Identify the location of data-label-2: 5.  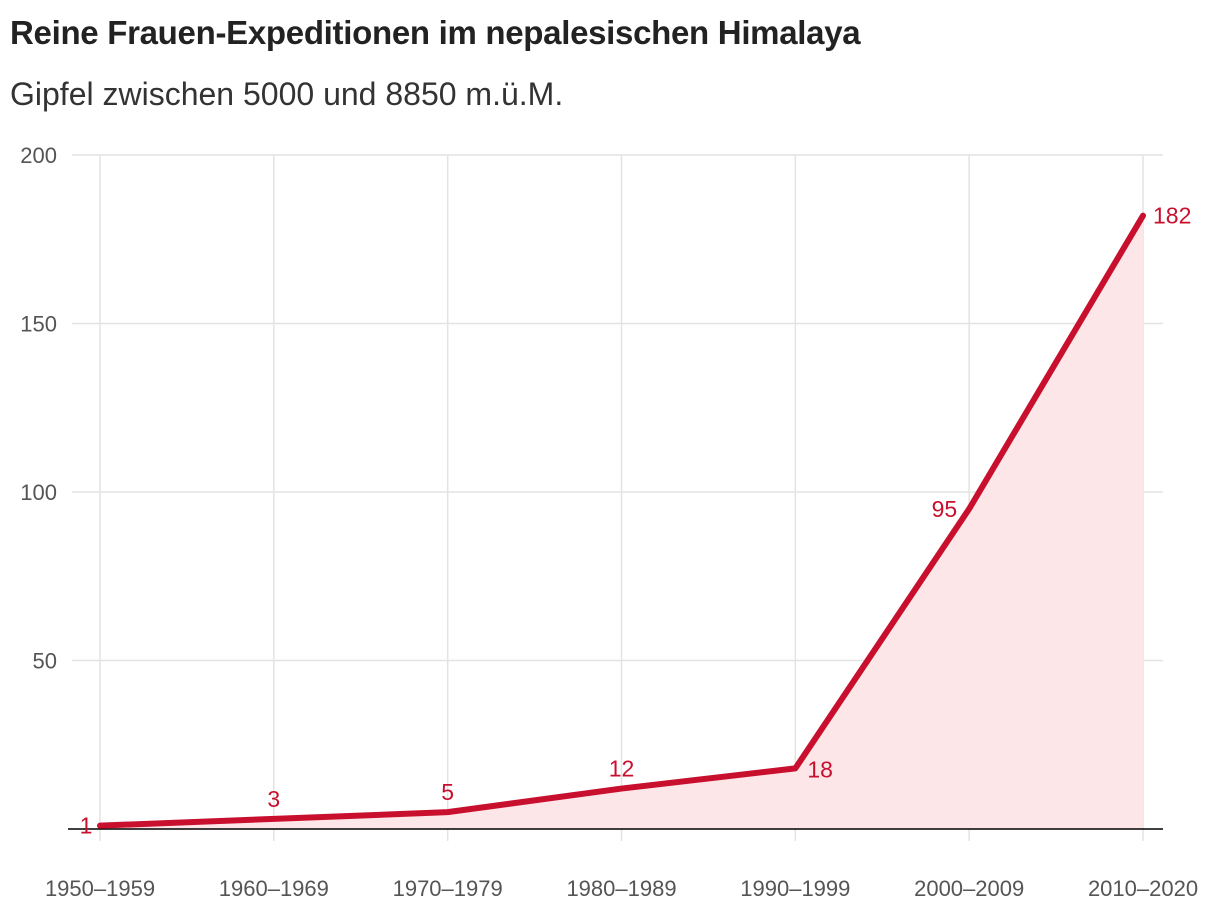
(447, 792).